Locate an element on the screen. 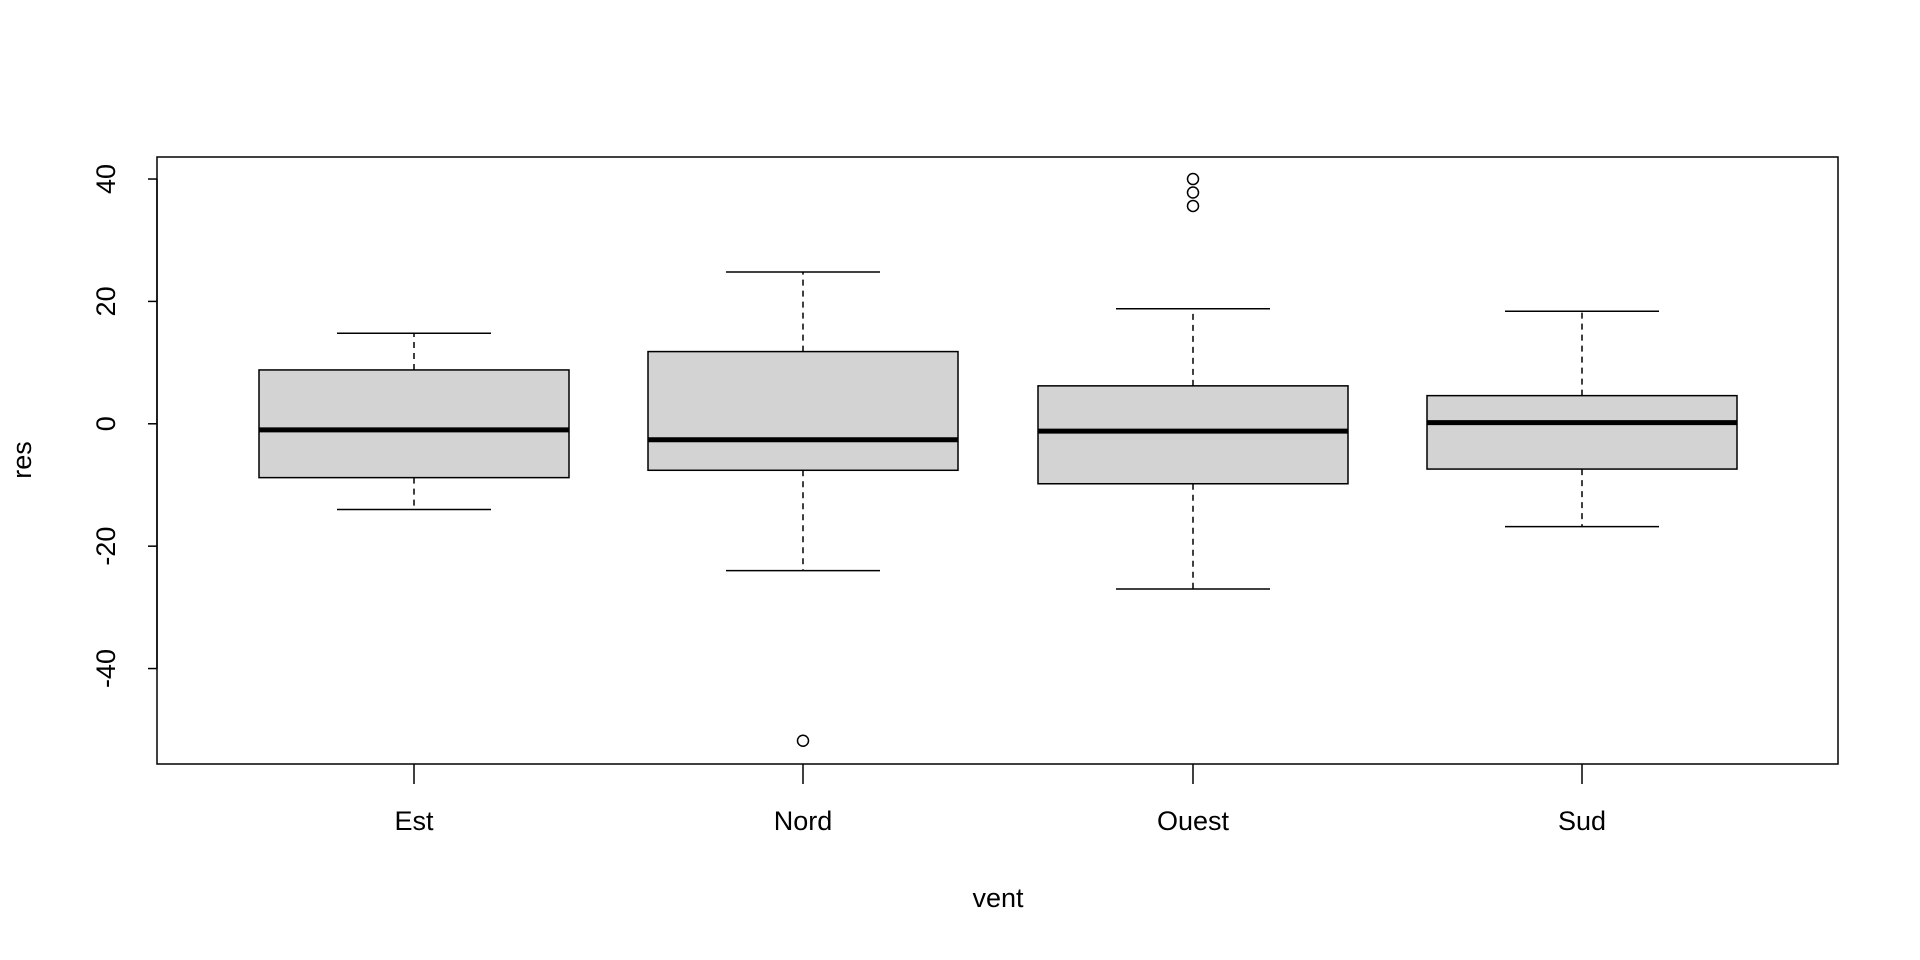 This screenshot has width=1920, height=960. y-tick-label: 0 is located at coordinates (106, 423).